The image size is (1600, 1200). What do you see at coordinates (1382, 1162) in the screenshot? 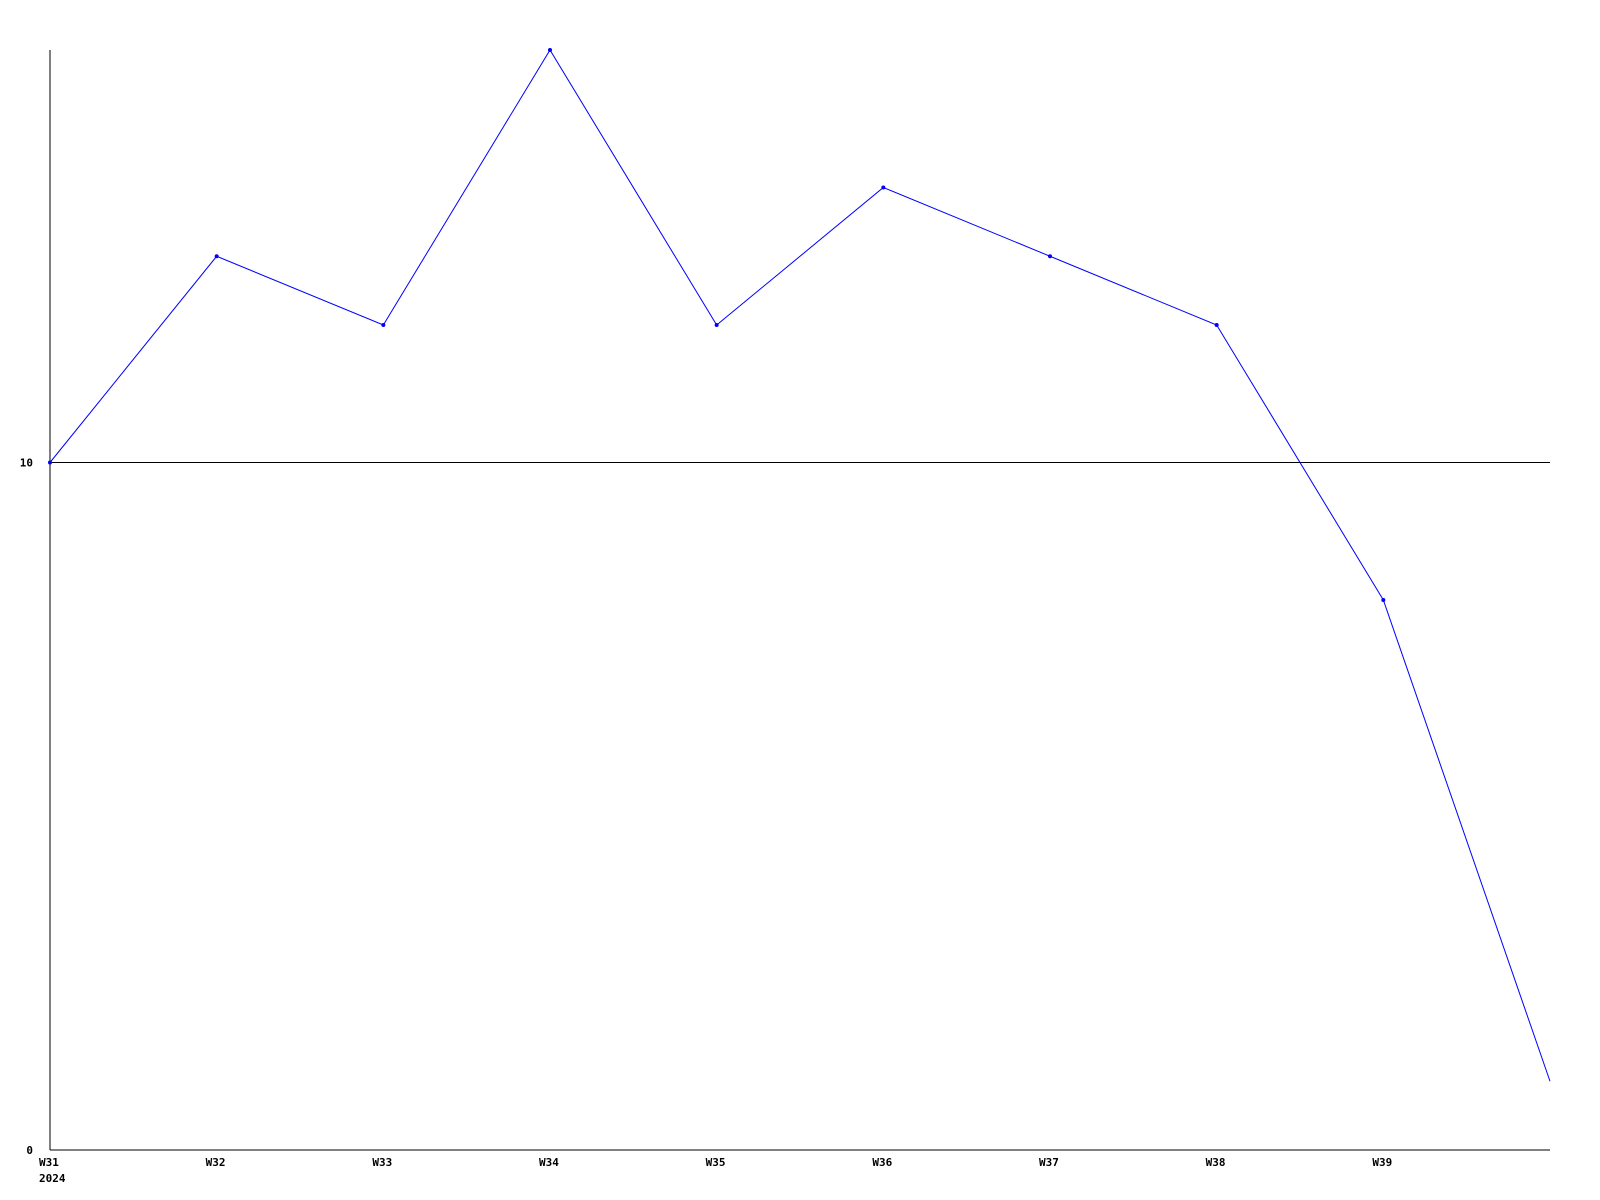
I see `x-tick-label: W39` at bounding box center [1382, 1162].